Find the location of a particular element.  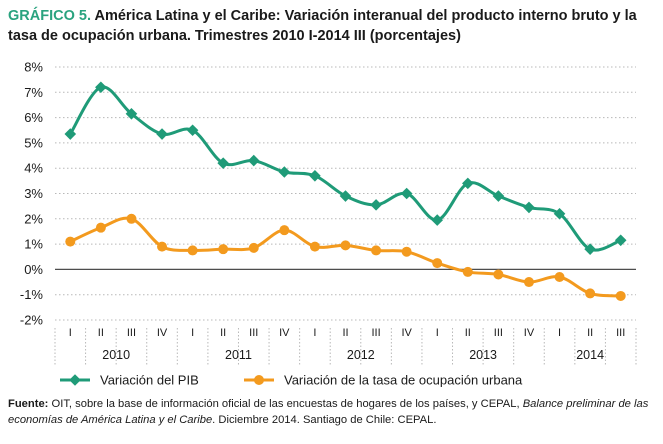

year-label: 2010 is located at coordinates (116, 355).